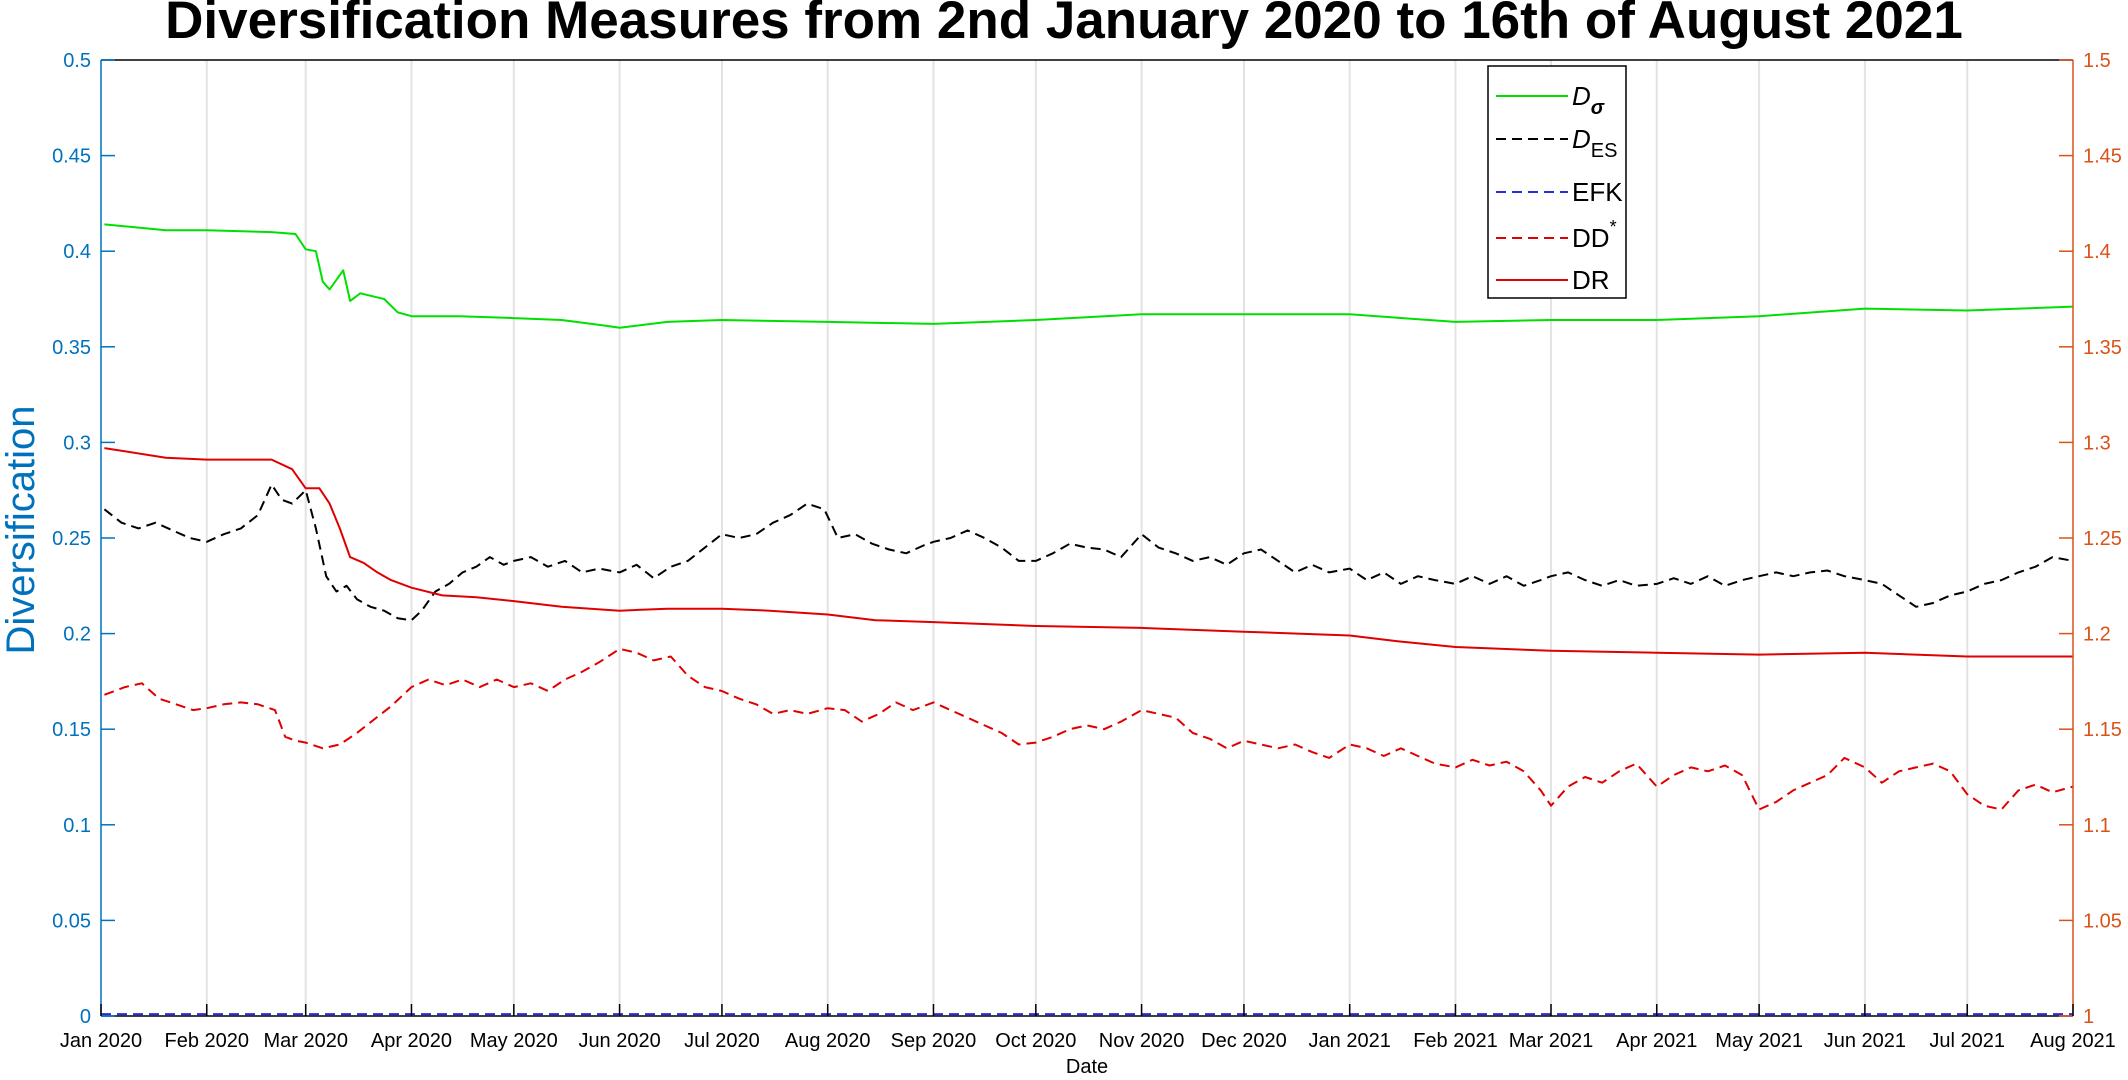 The width and height of the screenshot is (2128, 1080). I want to click on x-tick-label: Apr 2021, so click(1656, 1041).